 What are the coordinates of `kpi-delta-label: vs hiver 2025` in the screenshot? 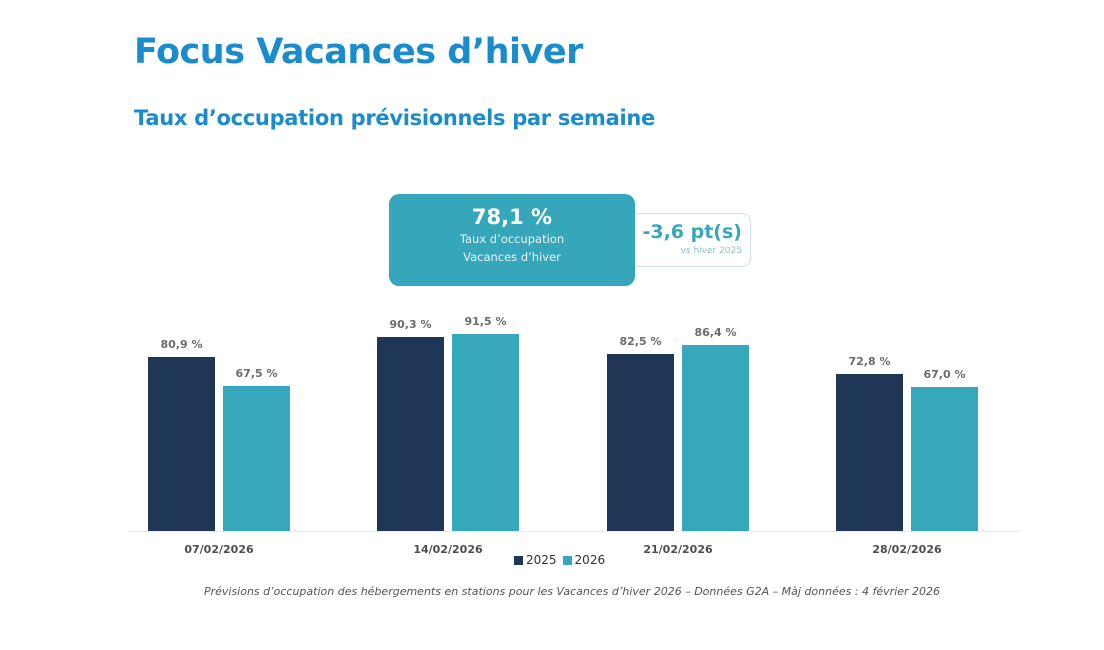 It's located at (711, 251).